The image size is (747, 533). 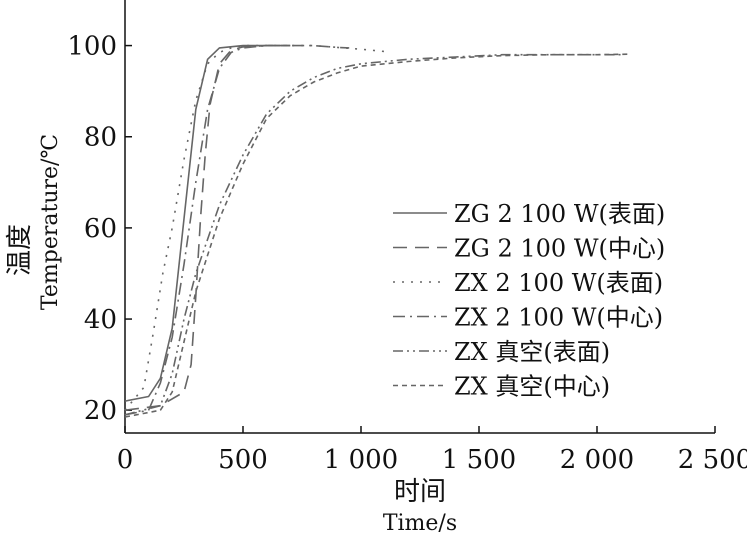 What do you see at coordinates (361, 460) in the screenshot?
I see `x-tick-label: 1 000` at bounding box center [361, 460].